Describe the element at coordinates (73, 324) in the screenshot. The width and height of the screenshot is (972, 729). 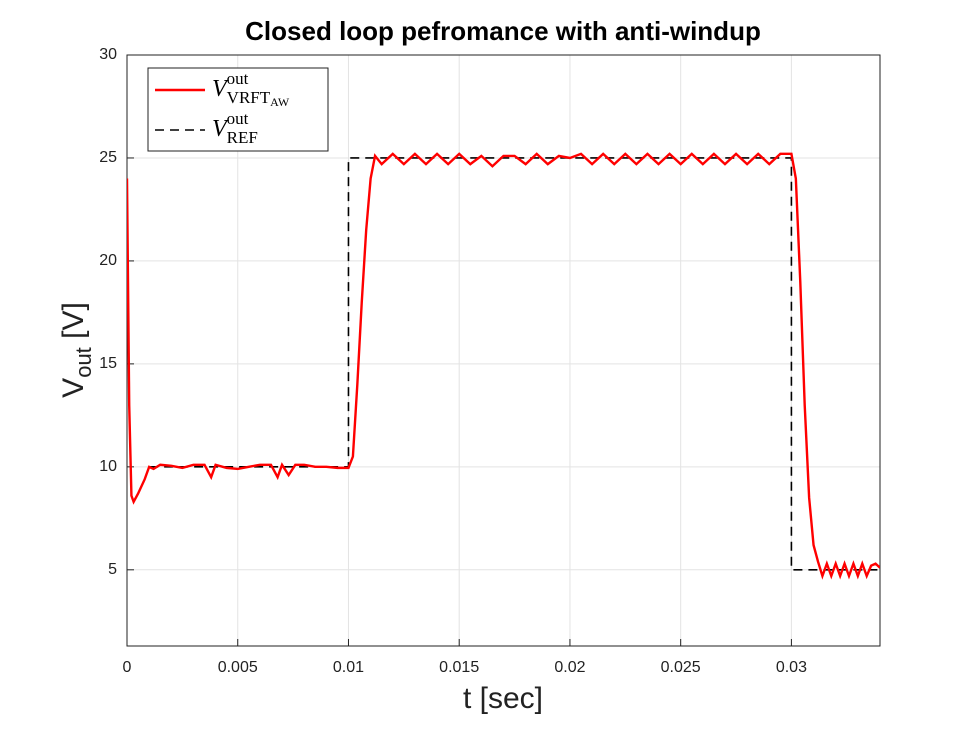
I see `y-label-rest: [V]` at that location.